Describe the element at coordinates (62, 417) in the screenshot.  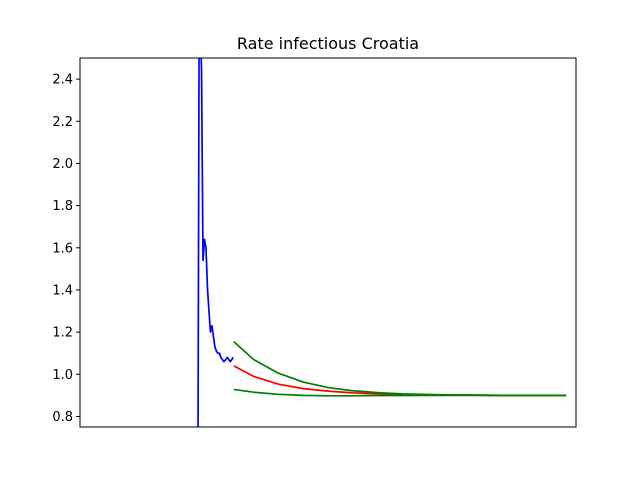
I see `y-tick-label: 0.8` at that location.